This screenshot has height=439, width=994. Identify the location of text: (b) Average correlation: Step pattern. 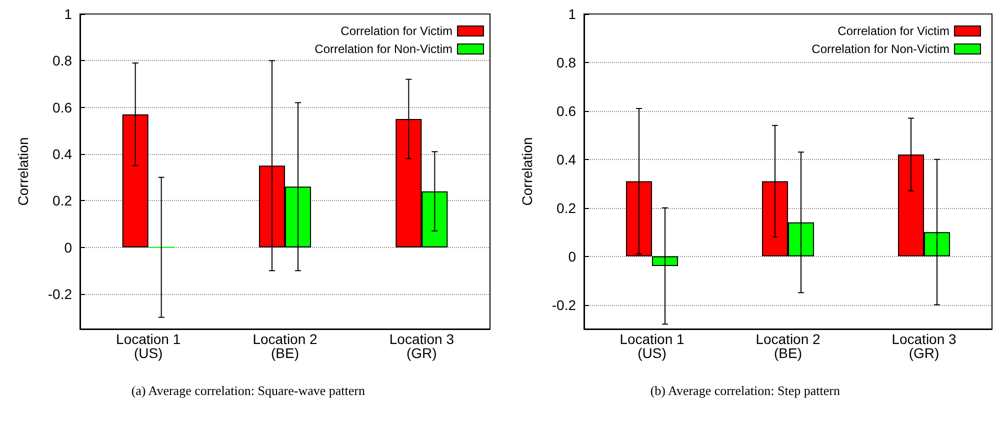
(745, 390).